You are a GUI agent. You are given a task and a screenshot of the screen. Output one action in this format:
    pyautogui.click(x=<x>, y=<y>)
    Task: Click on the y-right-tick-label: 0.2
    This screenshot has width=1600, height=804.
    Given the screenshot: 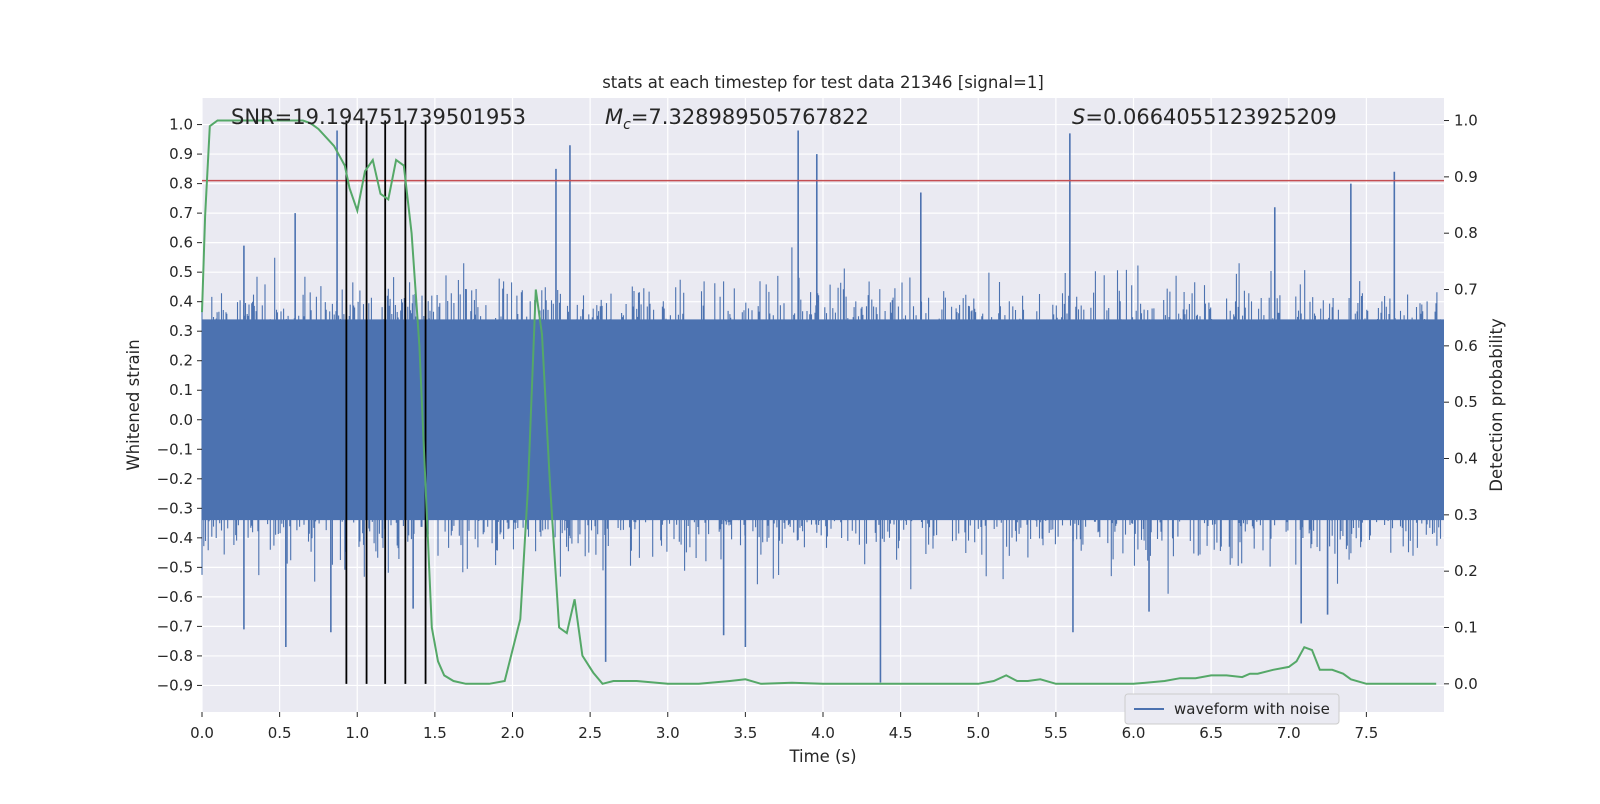 What is the action you would take?
    pyautogui.click(x=1466, y=571)
    